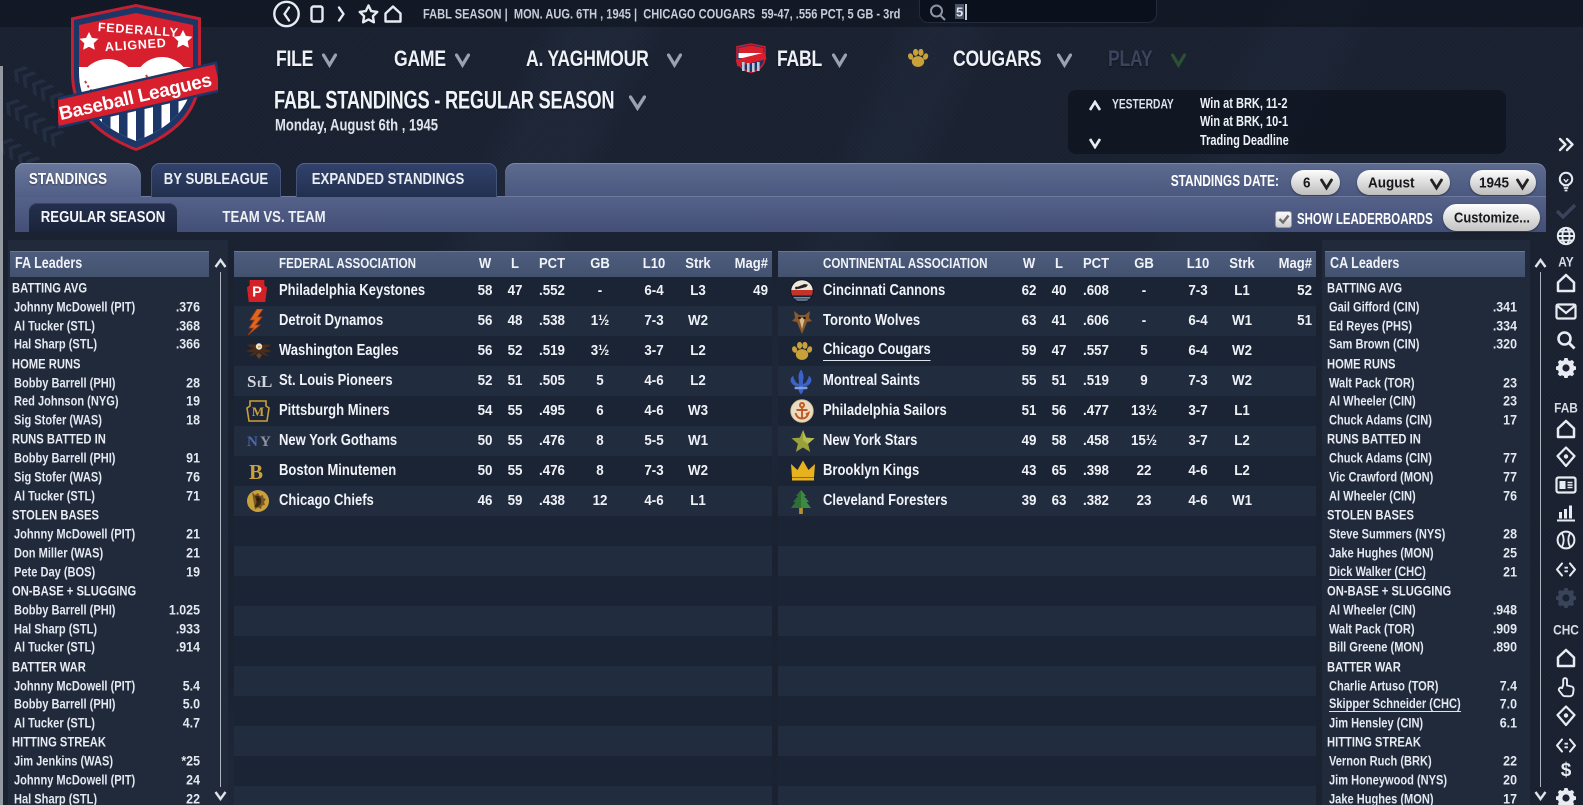 The image size is (1583, 805). I want to click on svg-text: N, so click(252, 442).